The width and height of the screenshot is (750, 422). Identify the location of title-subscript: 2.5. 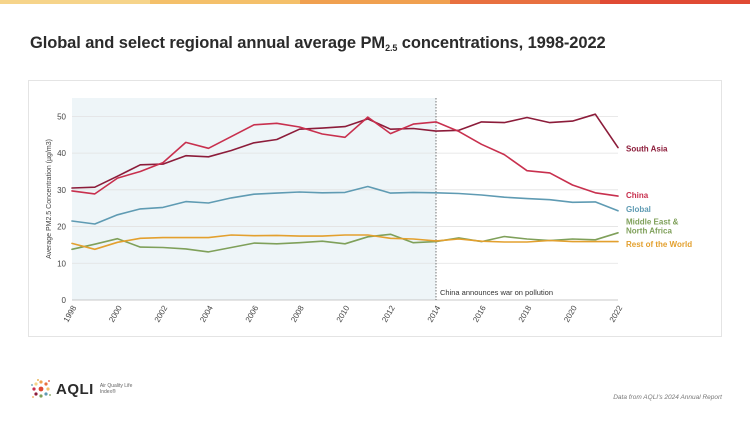
(391, 48).